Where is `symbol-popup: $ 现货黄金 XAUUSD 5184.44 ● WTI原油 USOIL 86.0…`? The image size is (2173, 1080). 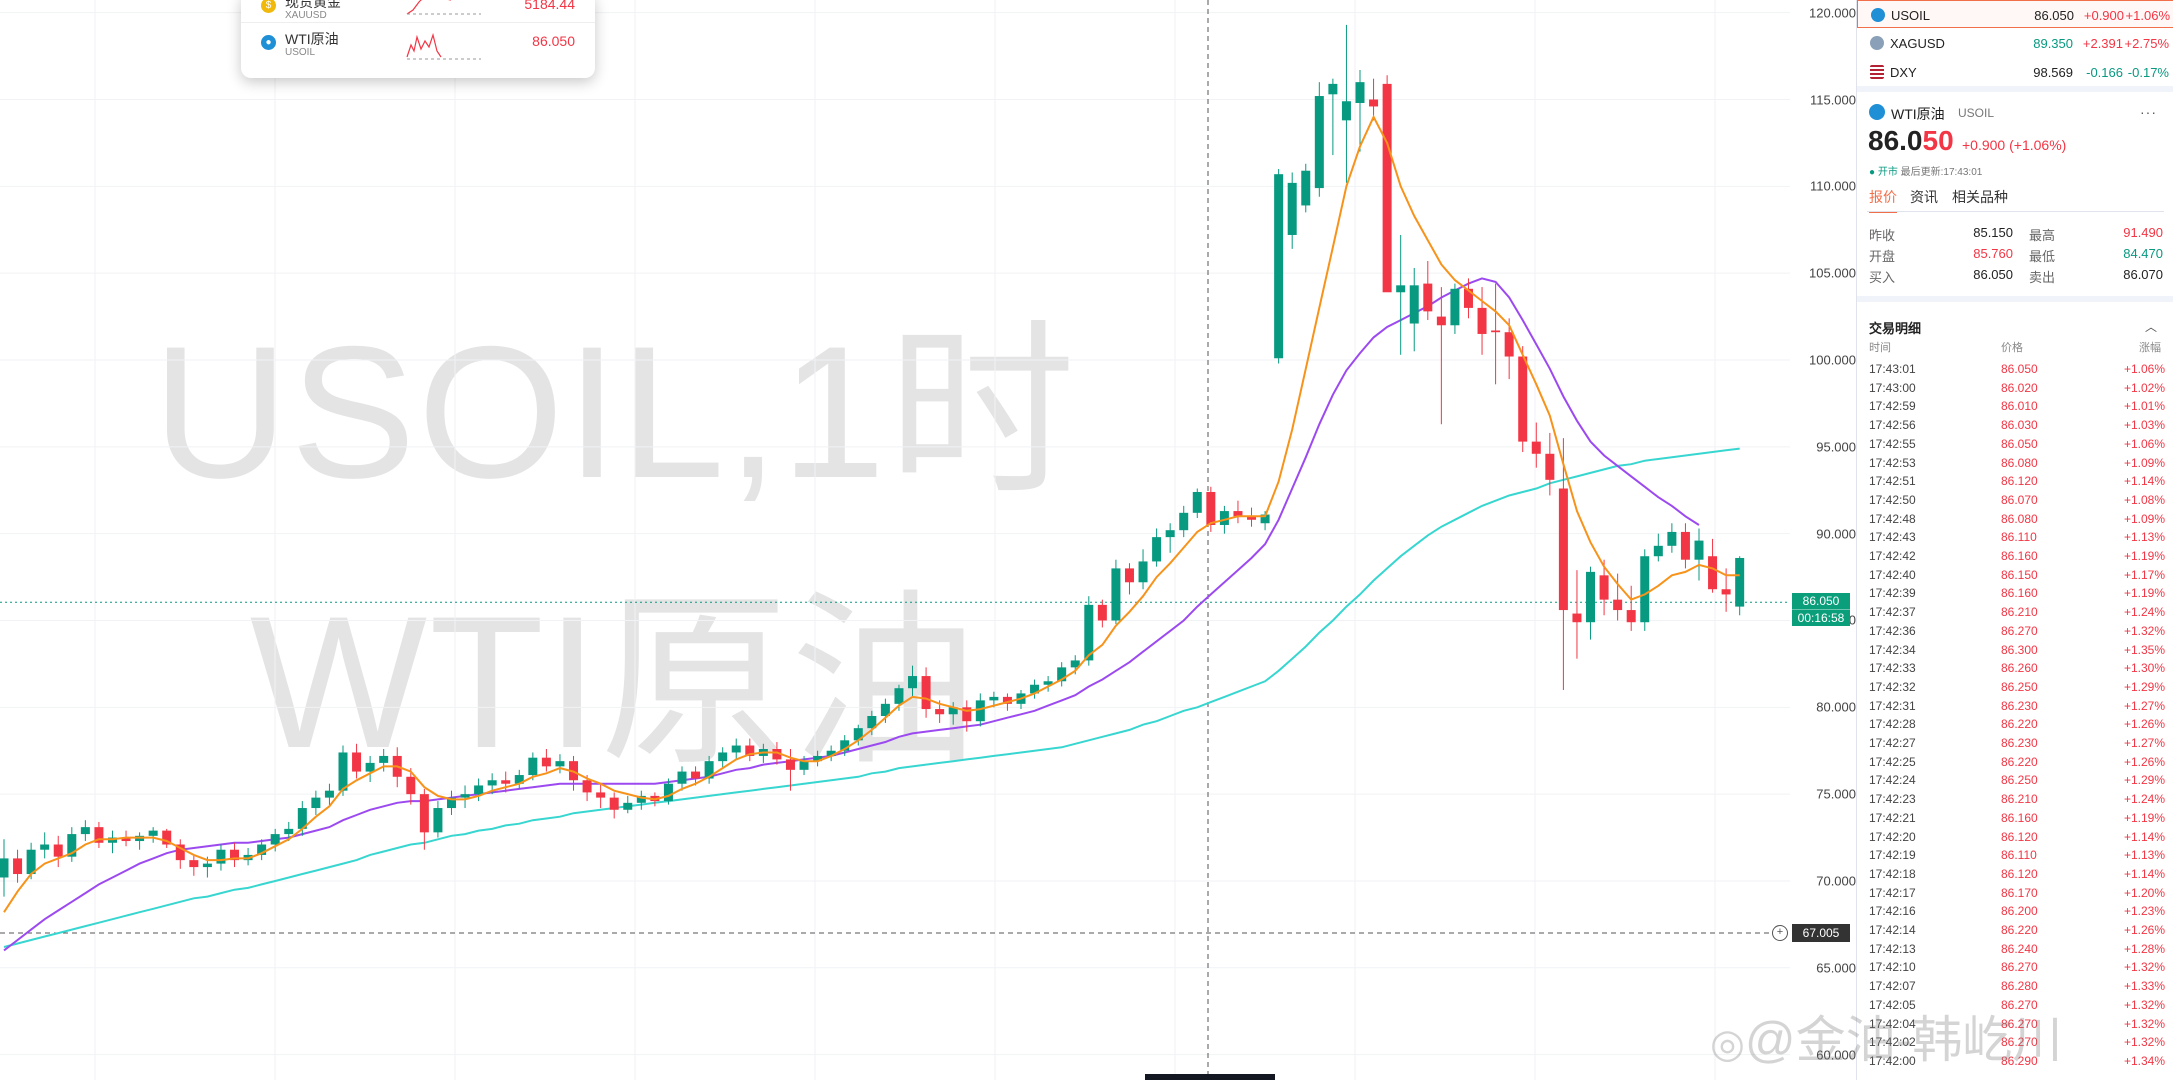
symbol-popup: $ 现货黄金 XAUUSD 5184.44 ● WTI原油 USOIL 86.0… is located at coordinates (418, 39).